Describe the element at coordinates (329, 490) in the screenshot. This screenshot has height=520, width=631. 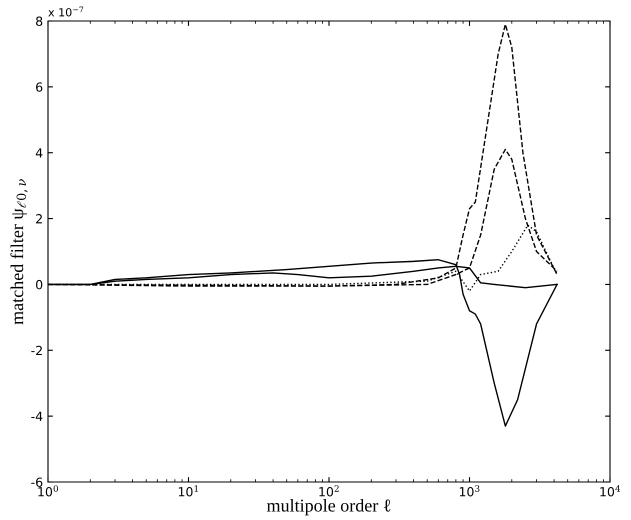
I see `x-tick-label: 10$^{2}$` at that location.